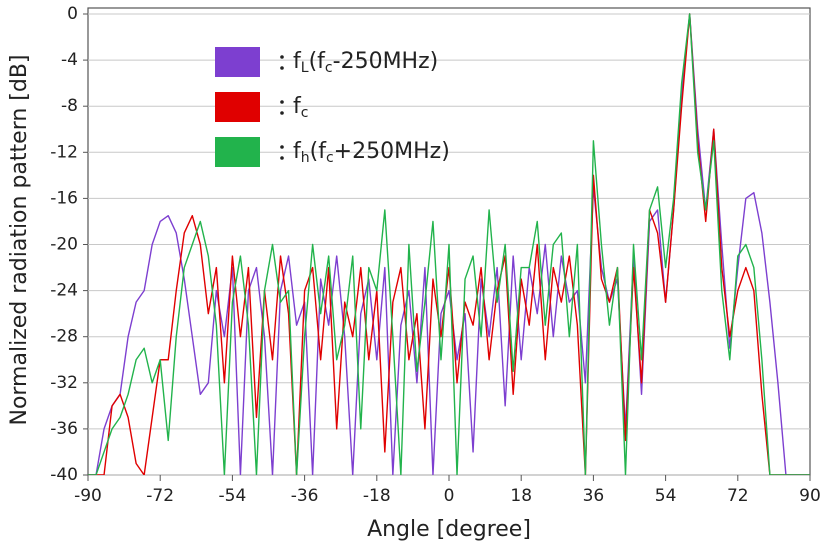  Describe the element at coordinates (449, 496) in the screenshot. I see `x-tick-label: 0` at that location.